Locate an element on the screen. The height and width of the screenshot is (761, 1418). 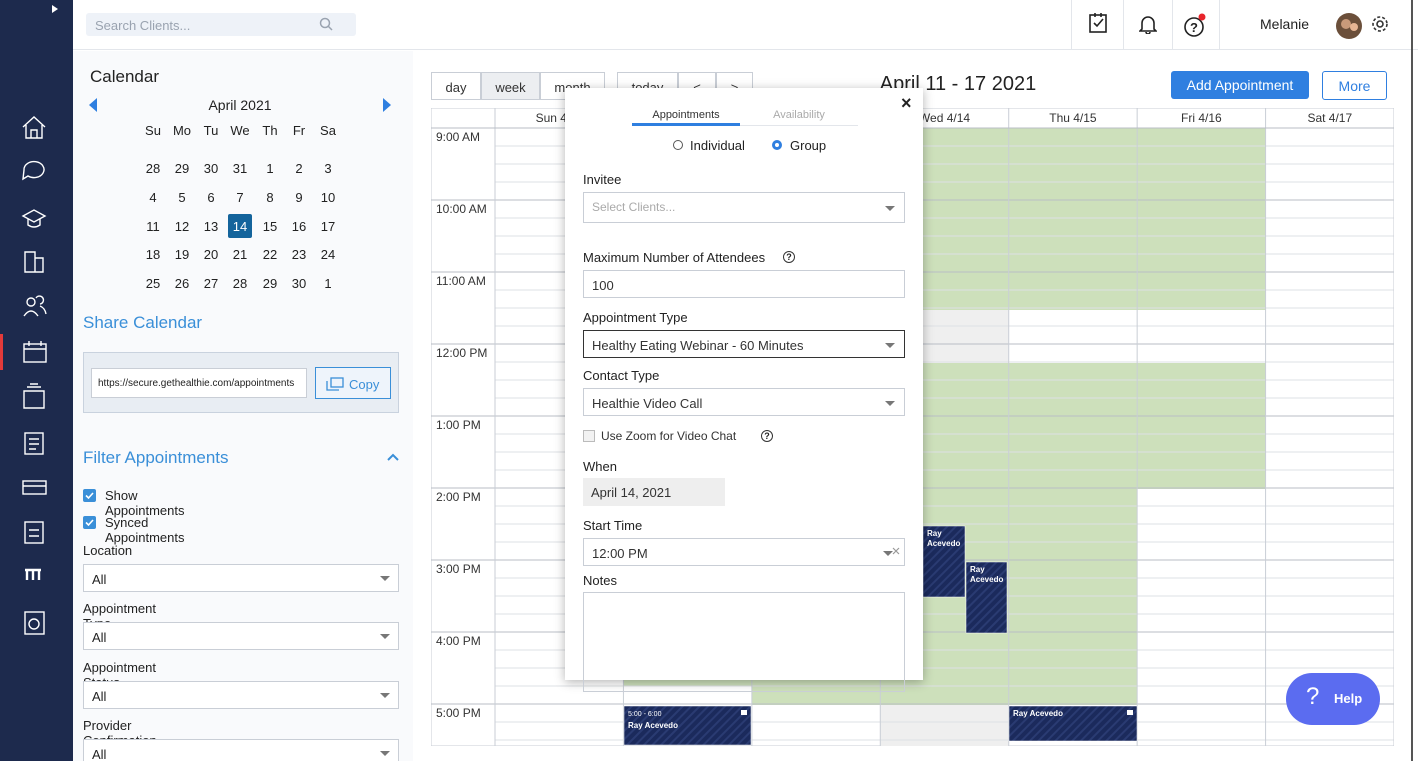
tab-availability: Availability is located at coordinates (799, 115).